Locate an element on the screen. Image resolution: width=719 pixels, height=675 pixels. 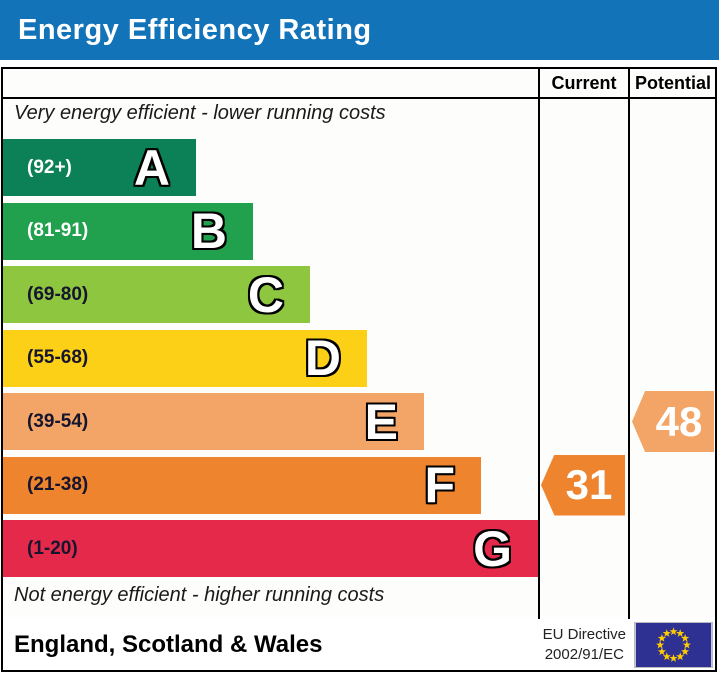
band-letter: A is located at coordinates (151, 167).